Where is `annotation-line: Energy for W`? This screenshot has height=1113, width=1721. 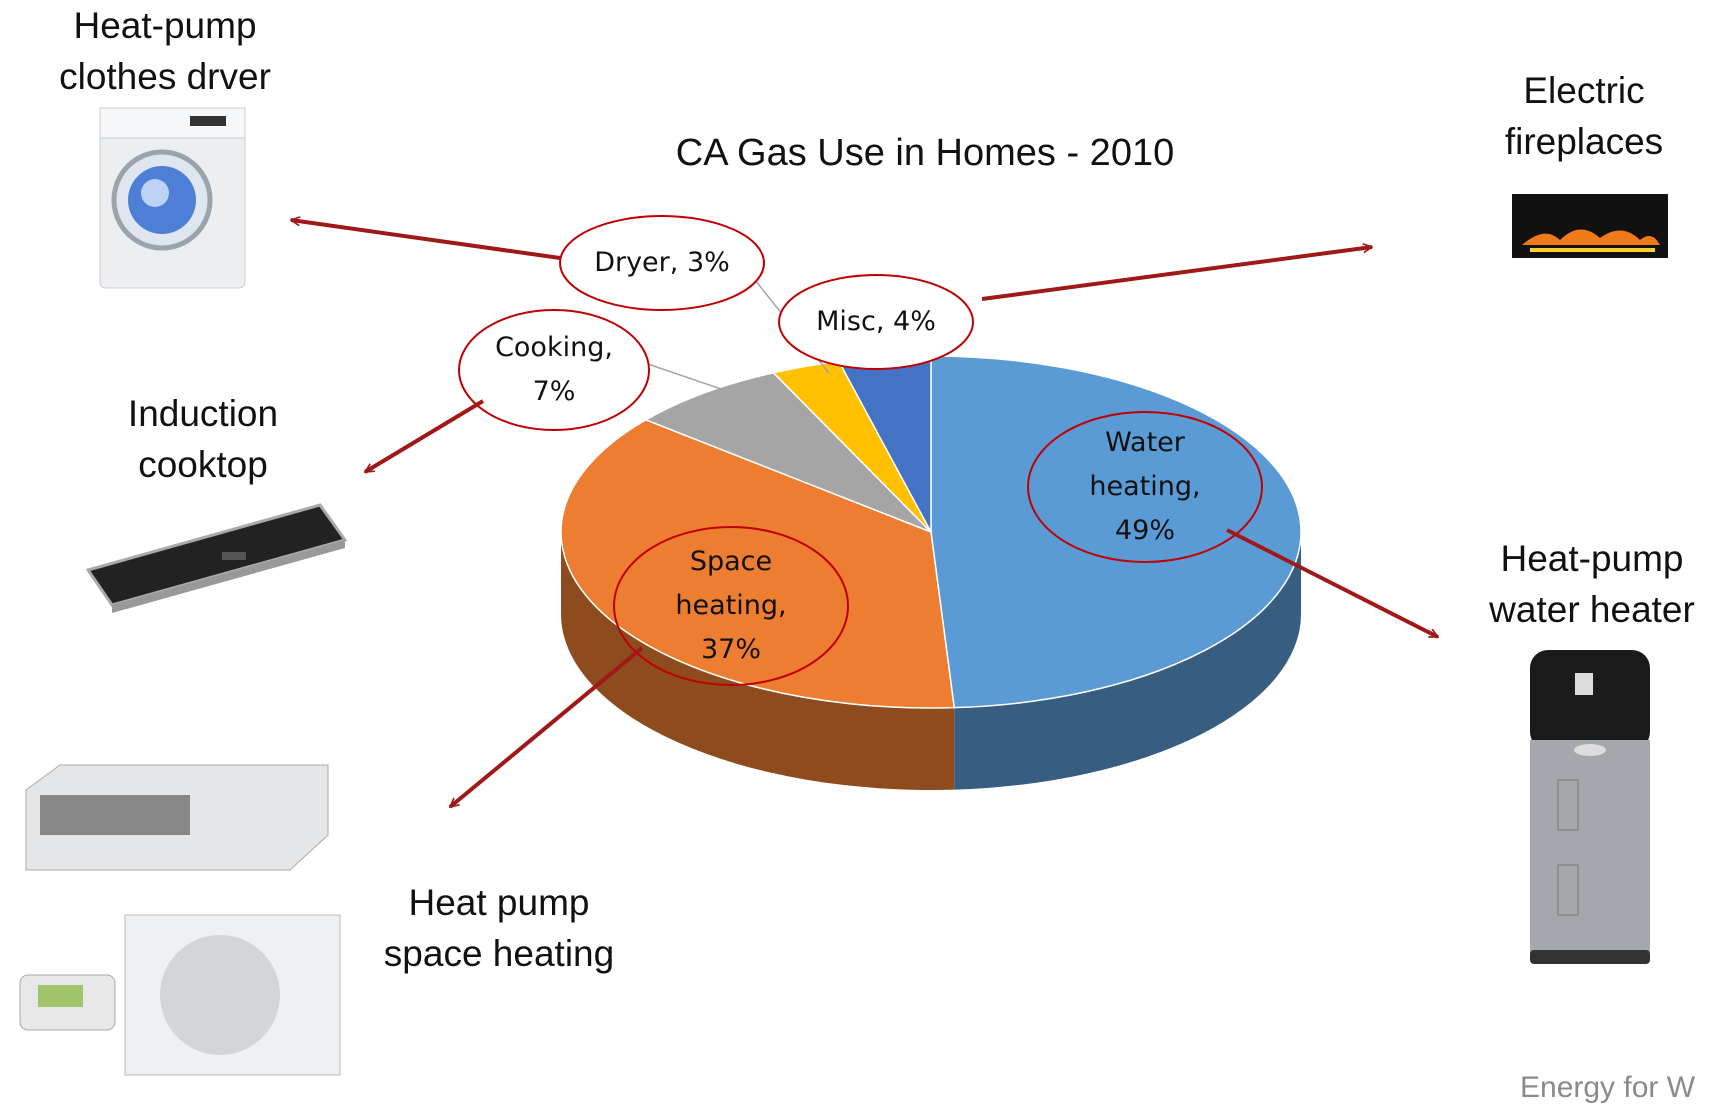 annotation-line: Energy for W is located at coordinates (1608, 1087).